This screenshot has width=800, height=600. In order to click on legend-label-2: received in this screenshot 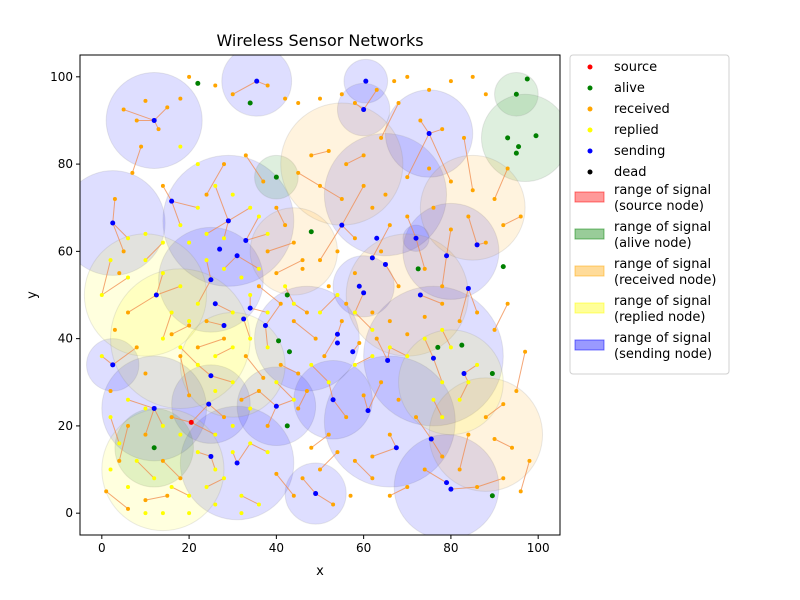, I will do `click(642, 109)`.